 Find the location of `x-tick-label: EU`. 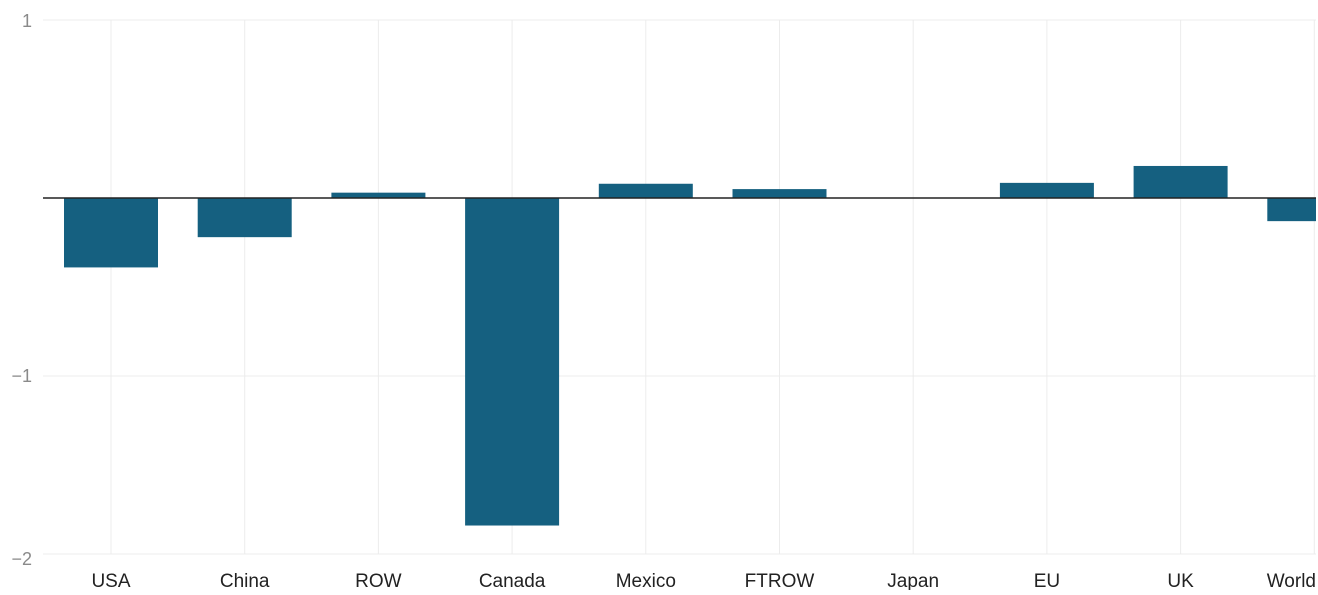

x-tick-label: EU is located at coordinates (1047, 580).